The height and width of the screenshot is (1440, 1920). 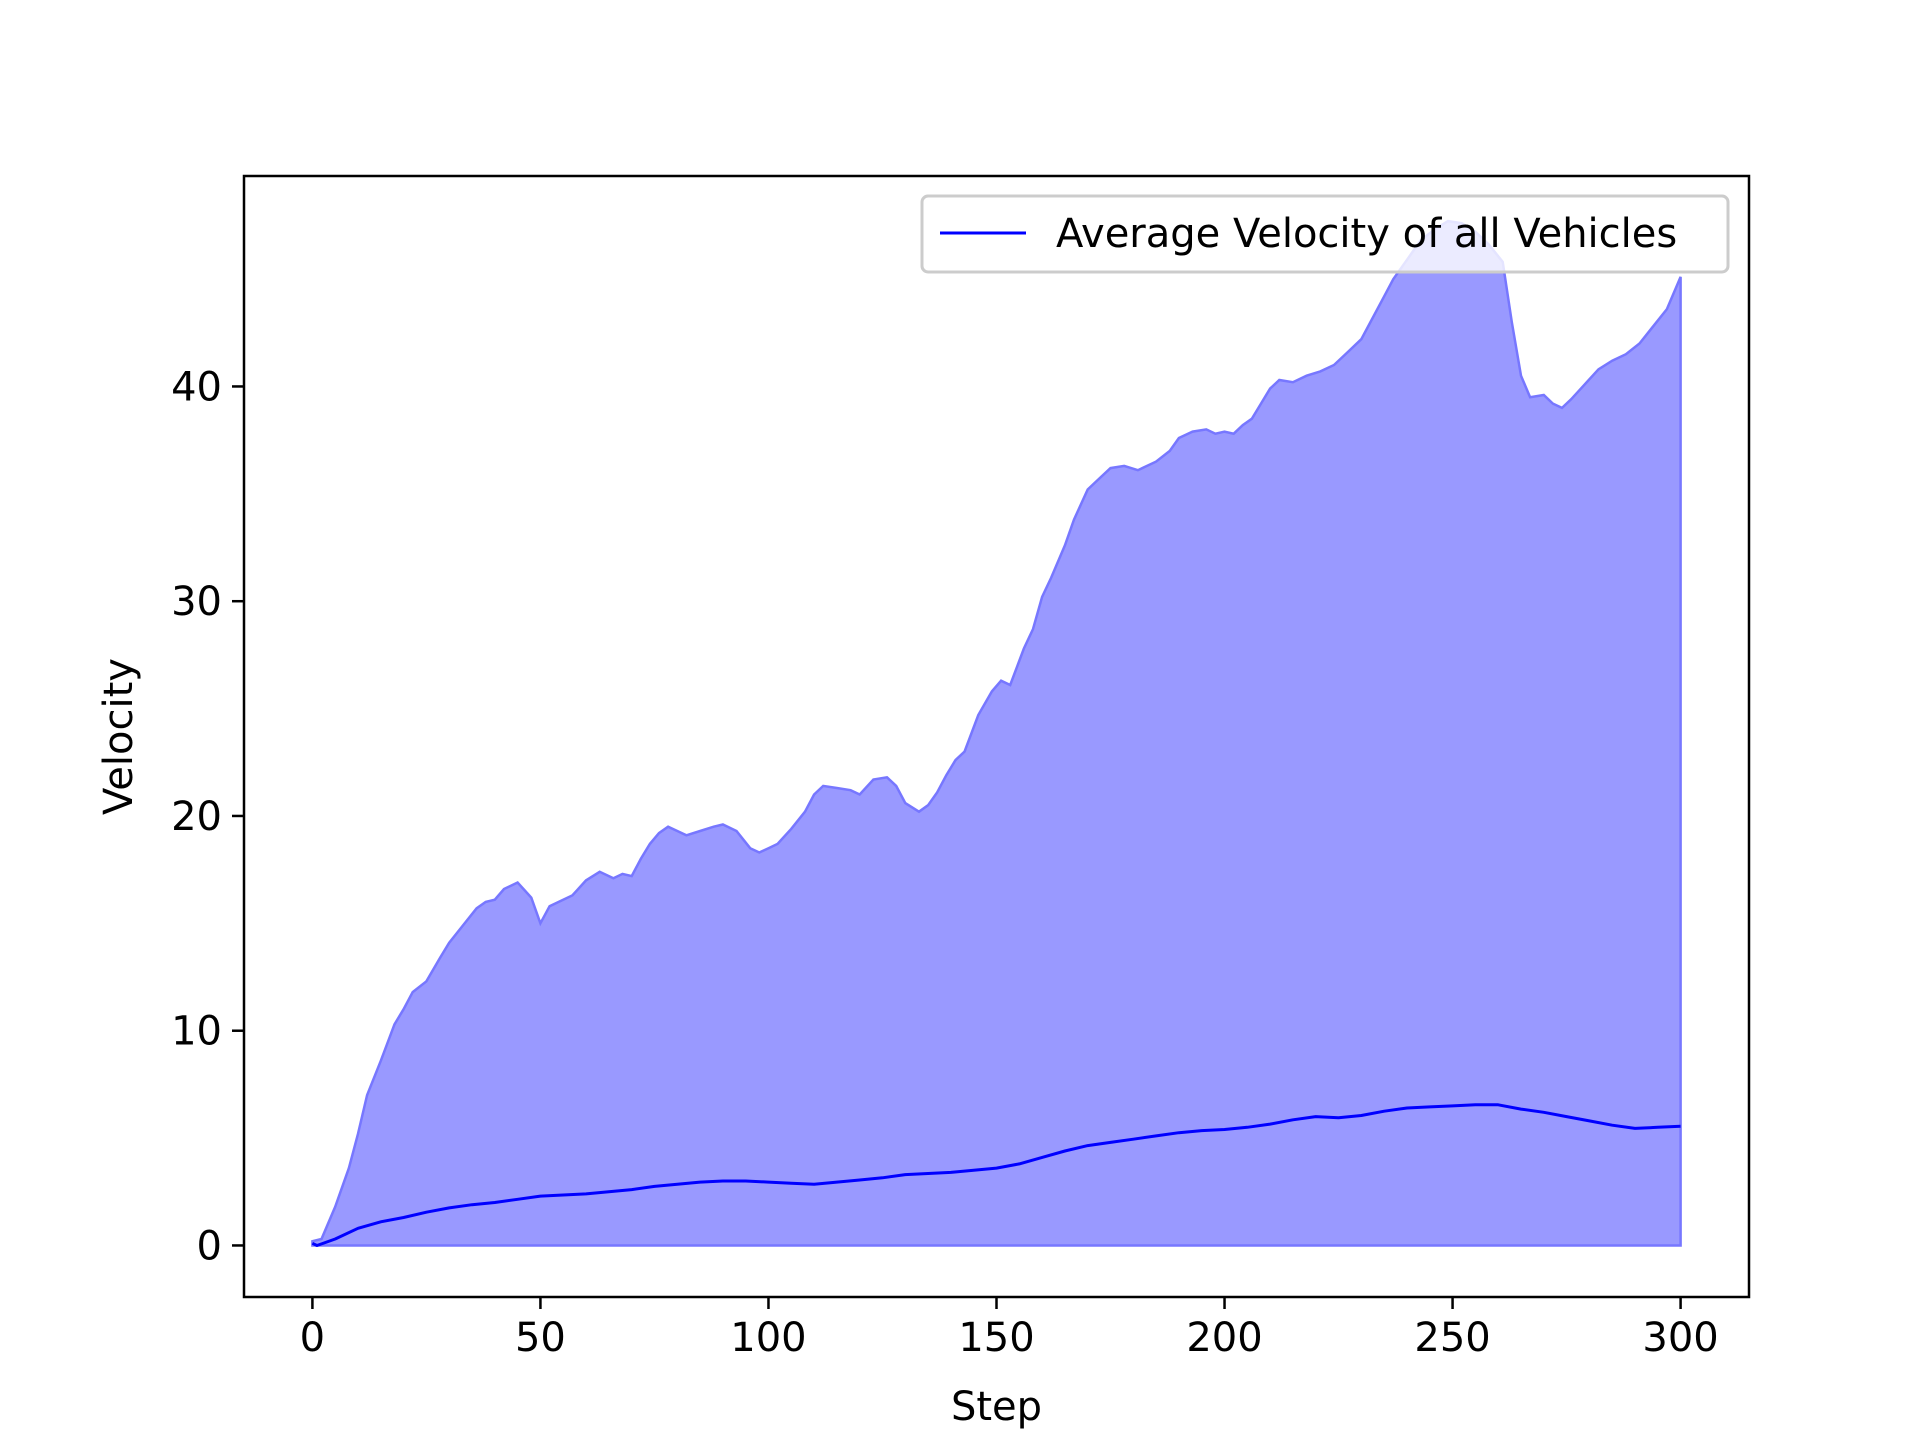 What do you see at coordinates (209, 1246) in the screenshot?
I see `y-tick-label-0: 0` at bounding box center [209, 1246].